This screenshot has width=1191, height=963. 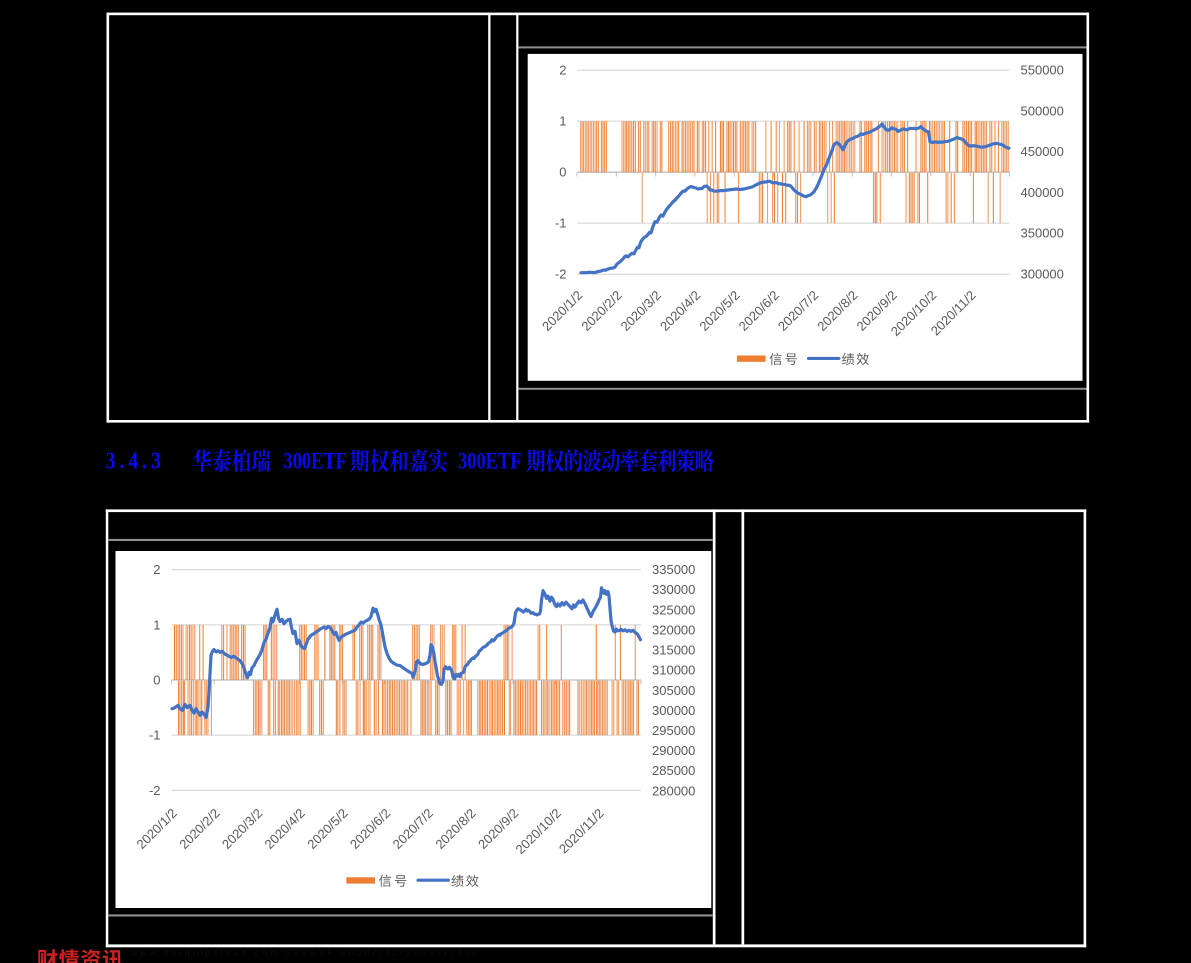 I want to click on svg-text: 290000, so click(x=673, y=750).